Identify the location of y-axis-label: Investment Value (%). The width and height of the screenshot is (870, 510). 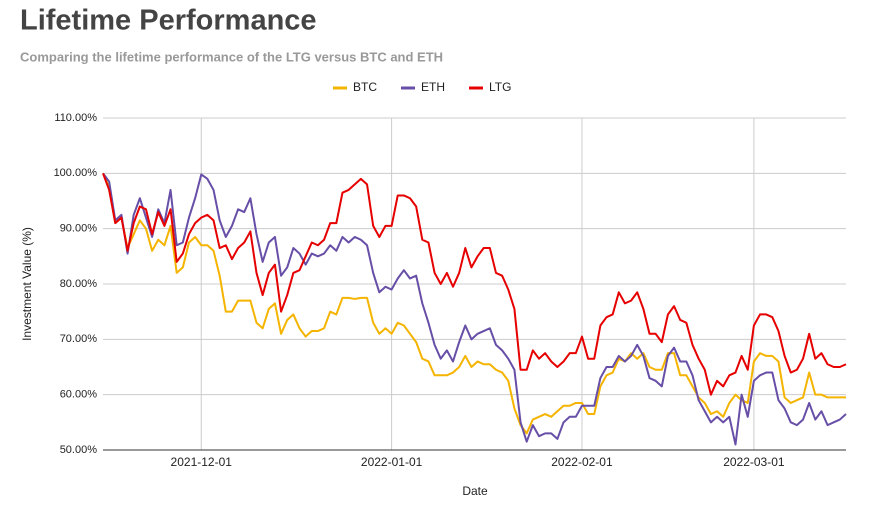
(27, 284).